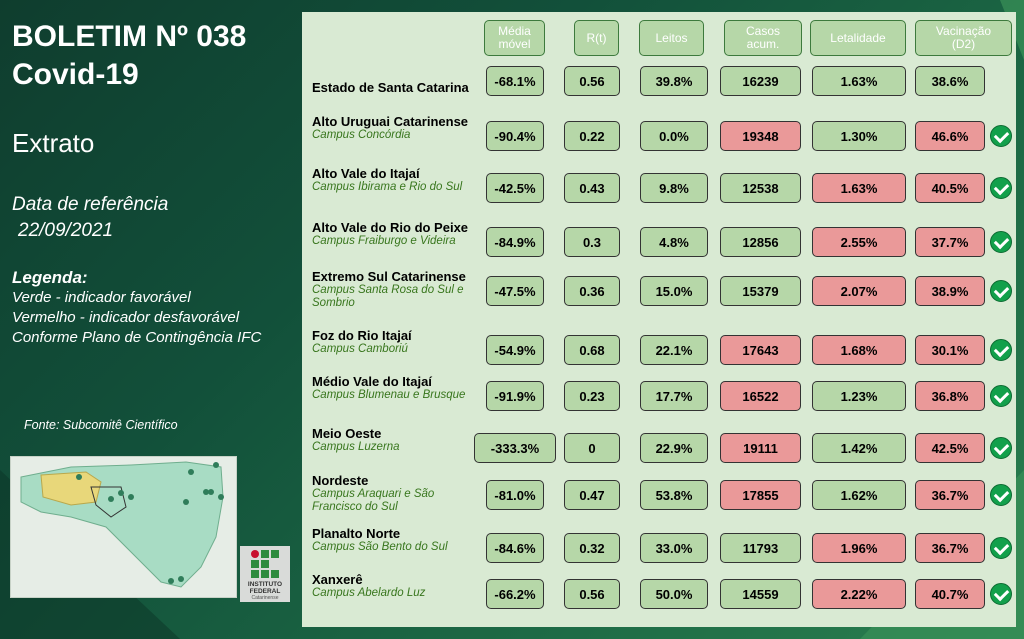 The width and height of the screenshot is (1024, 639). I want to click on indicator-cell: 40.5%, so click(950, 188).